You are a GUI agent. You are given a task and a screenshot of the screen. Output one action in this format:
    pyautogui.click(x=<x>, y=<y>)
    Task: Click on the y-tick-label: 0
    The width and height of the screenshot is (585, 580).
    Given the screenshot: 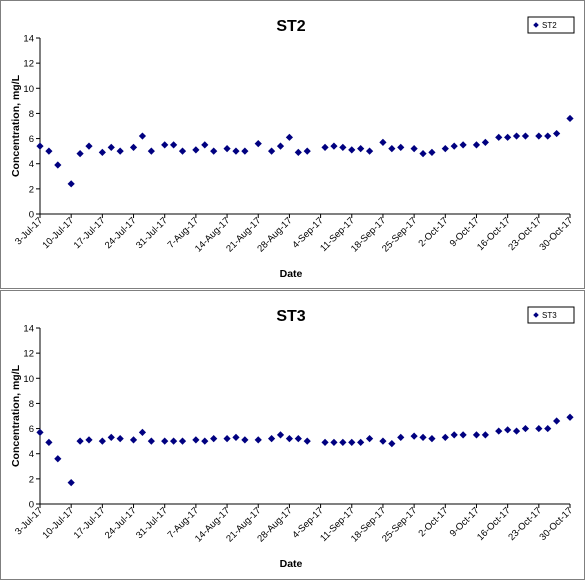 What is the action you would take?
    pyautogui.click(x=31, y=215)
    